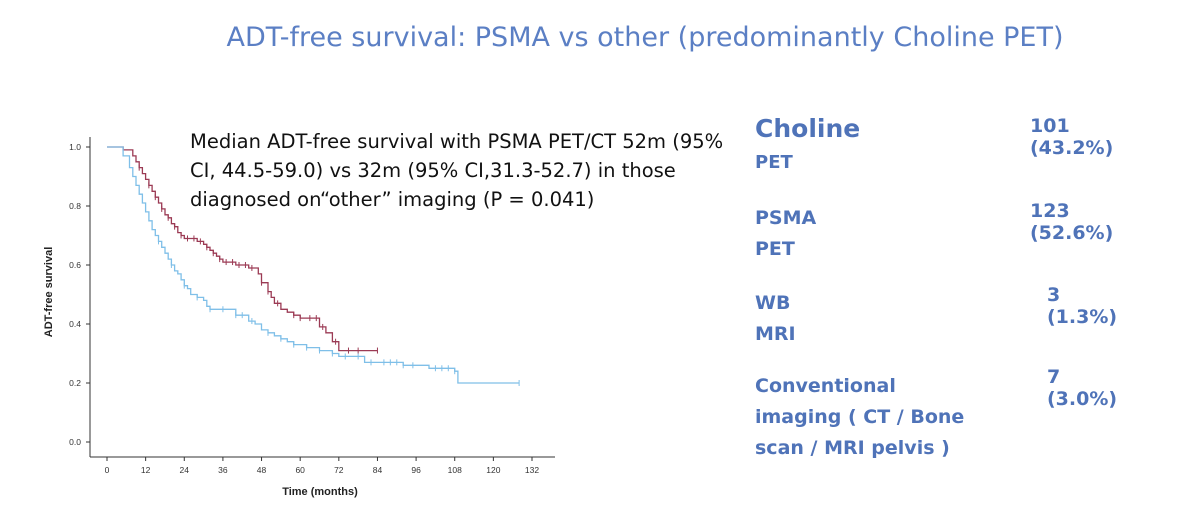  I want to click on x-axis-label: Time (months), so click(320, 492).